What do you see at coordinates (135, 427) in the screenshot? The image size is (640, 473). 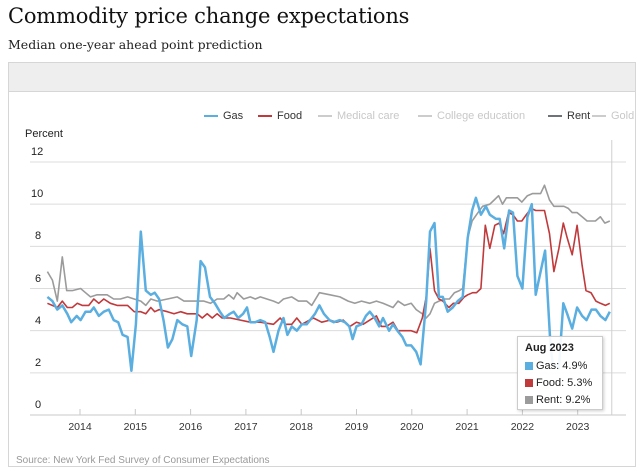 I see `x-tick-label: 2015` at bounding box center [135, 427].